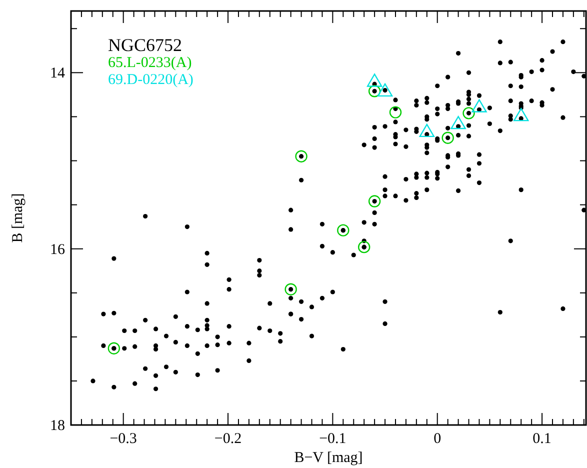  I want to click on text: 69.D-0220(A), so click(151, 80).